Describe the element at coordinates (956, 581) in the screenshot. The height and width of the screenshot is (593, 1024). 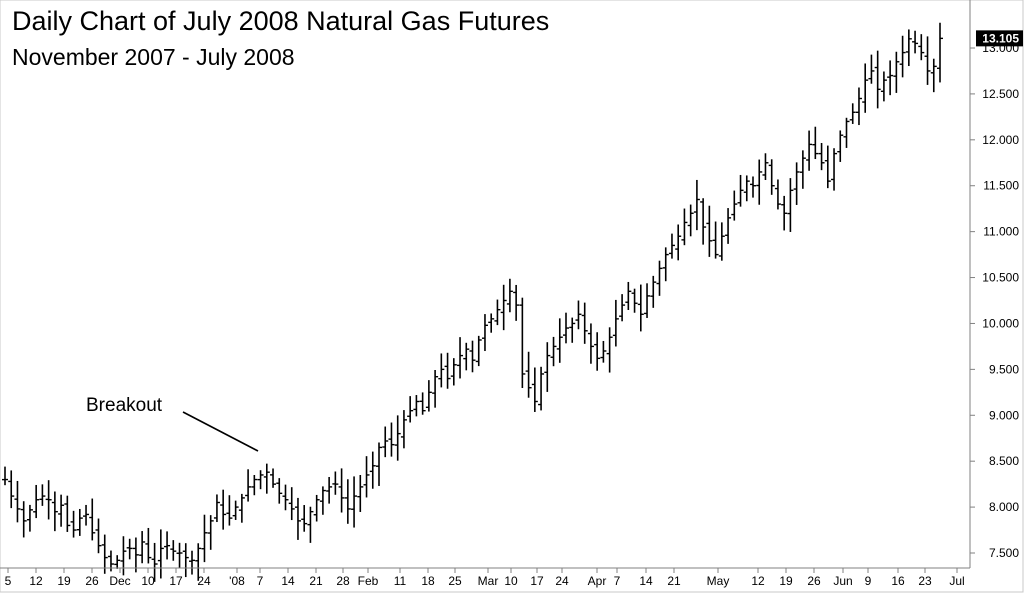
I see `x-tick-label: Jul` at that location.